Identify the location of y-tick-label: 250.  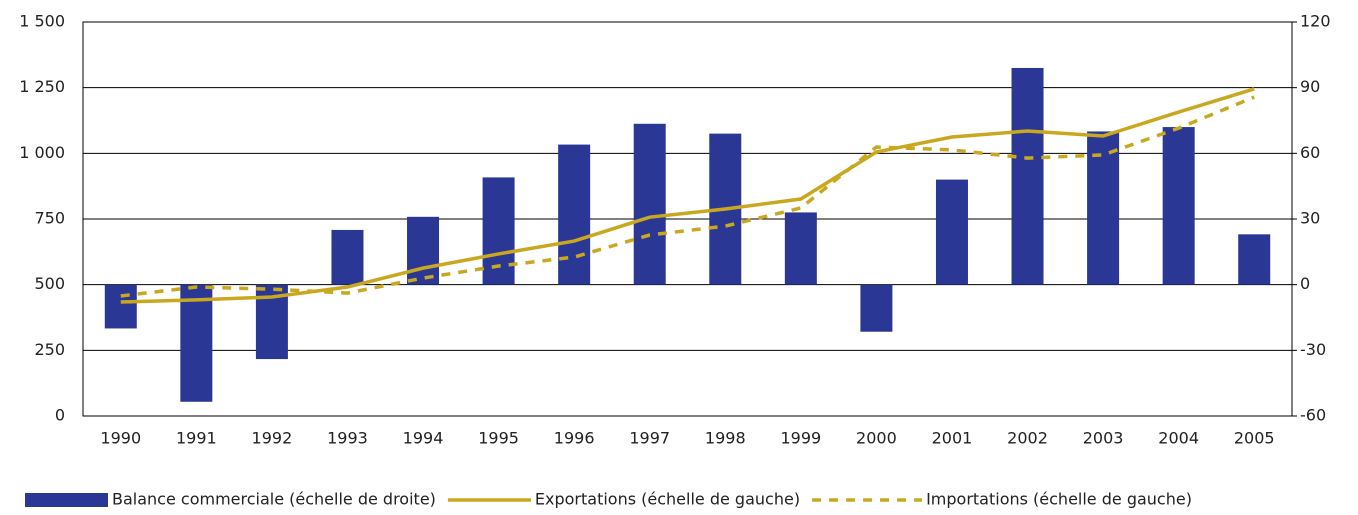
(49, 349).